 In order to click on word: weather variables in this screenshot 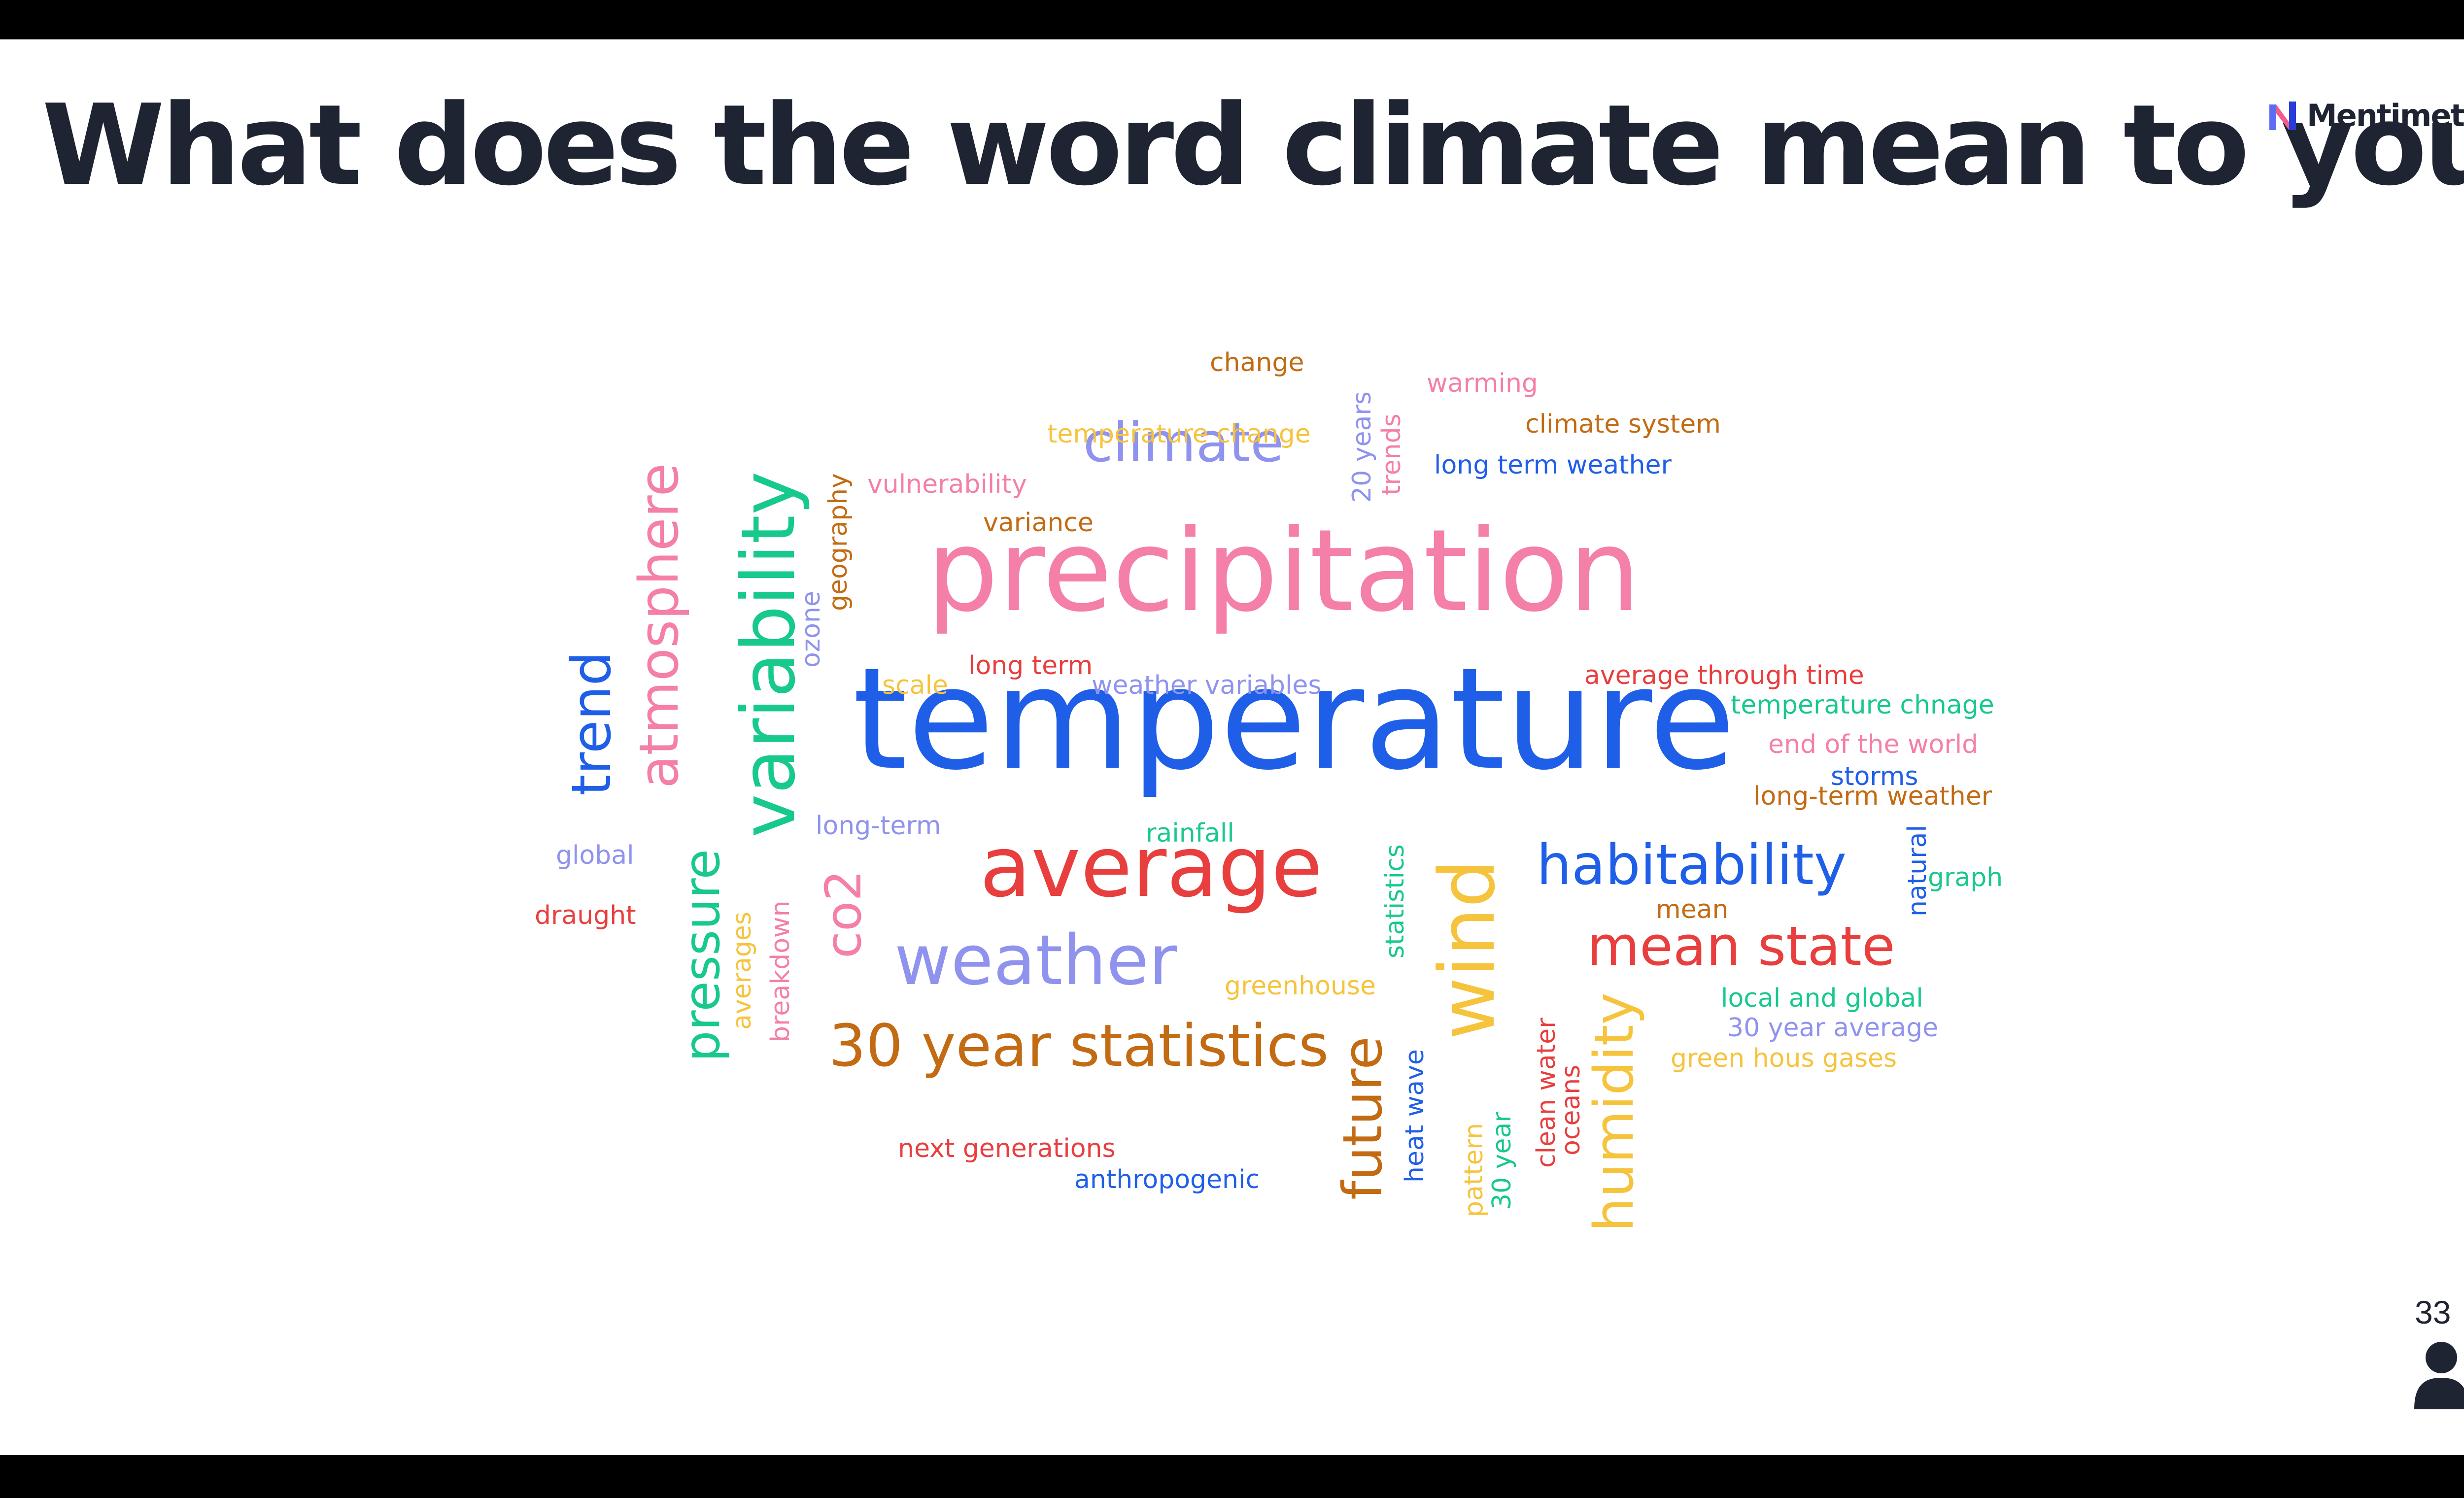, I will do `click(1207, 685)`.